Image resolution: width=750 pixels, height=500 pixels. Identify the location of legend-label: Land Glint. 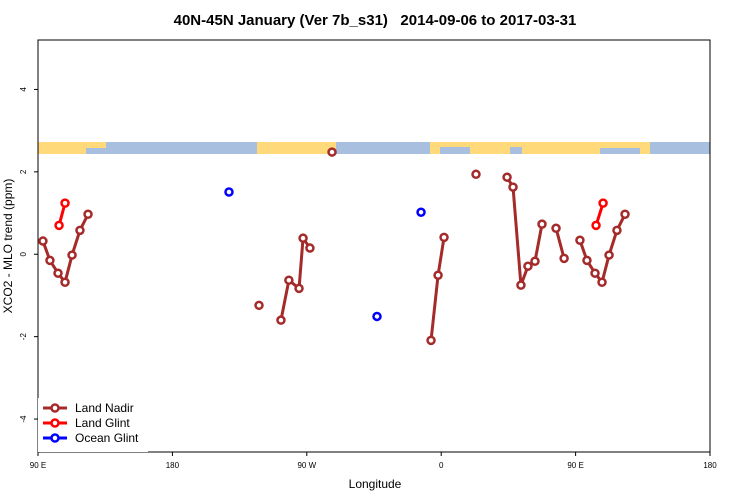
(102, 423).